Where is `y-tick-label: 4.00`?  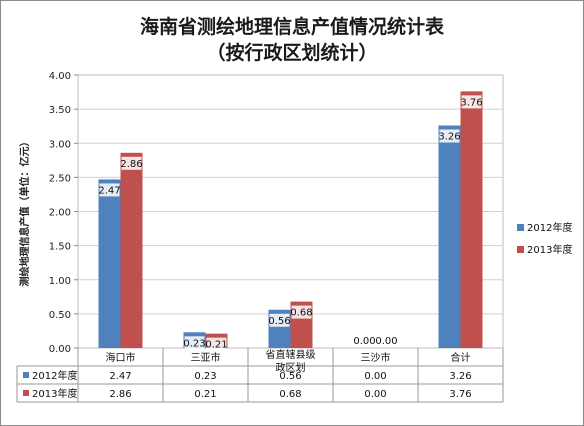
y-tick-label: 4.00 is located at coordinates (60, 76).